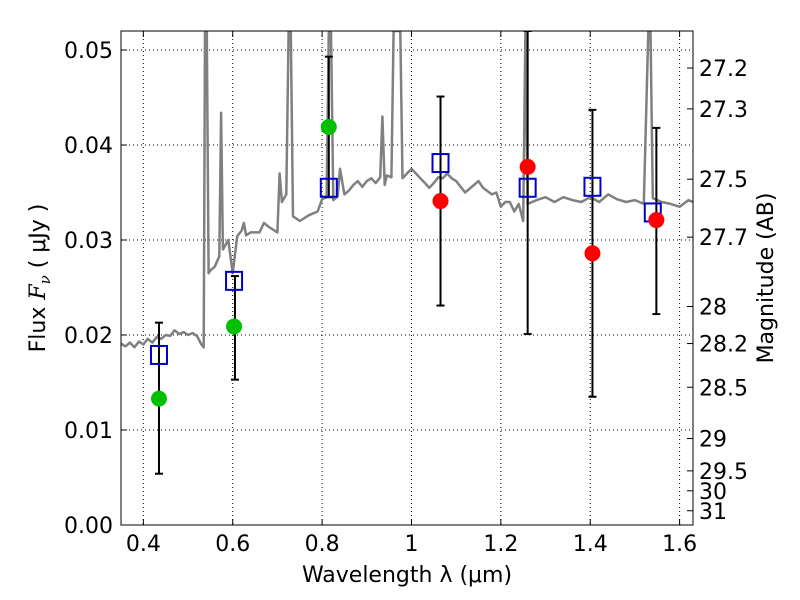 Image resolution: width=800 pixels, height=600 pixels. Describe the element at coordinates (766, 278) in the screenshot. I see `y-axis-label-right: Magnitude (AB)` at that location.